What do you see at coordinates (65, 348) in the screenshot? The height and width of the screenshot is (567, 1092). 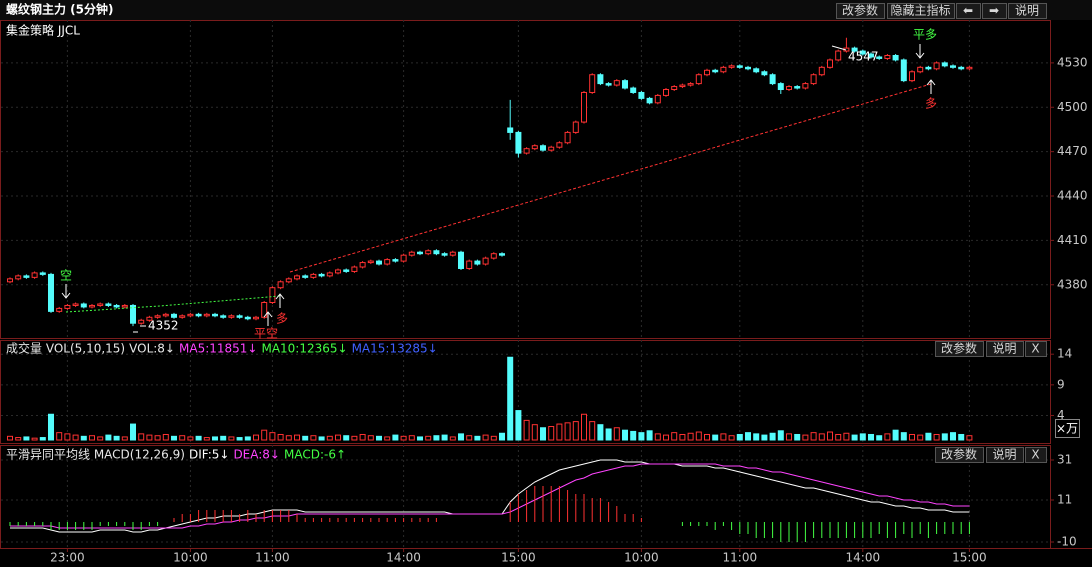 I see `panel-title: 成交量 VOL(5,10,15)` at bounding box center [65, 348].